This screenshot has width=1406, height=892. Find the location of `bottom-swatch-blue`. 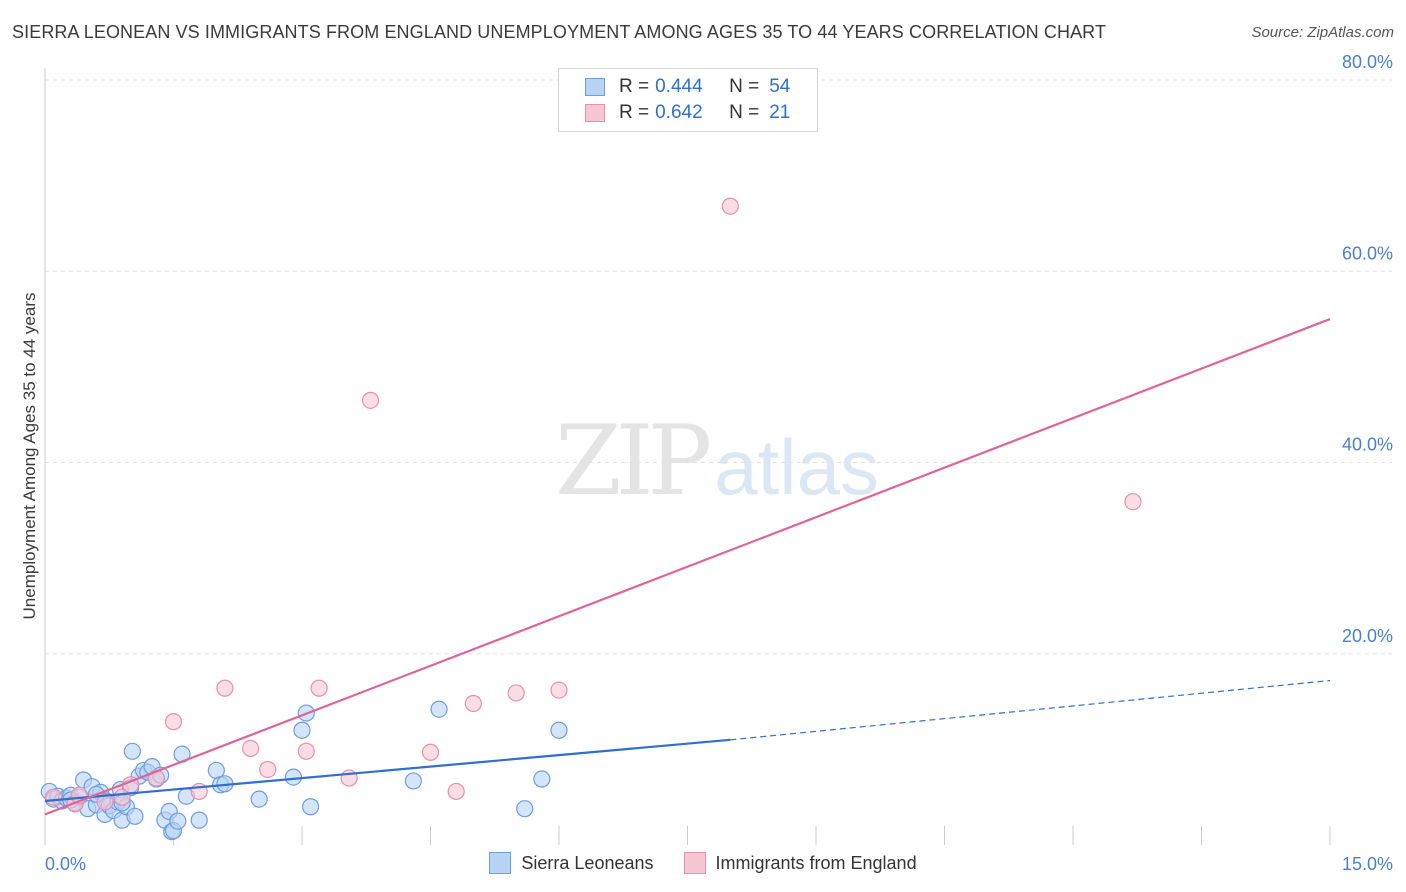

bottom-swatch-blue is located at coordinates (500, 863).